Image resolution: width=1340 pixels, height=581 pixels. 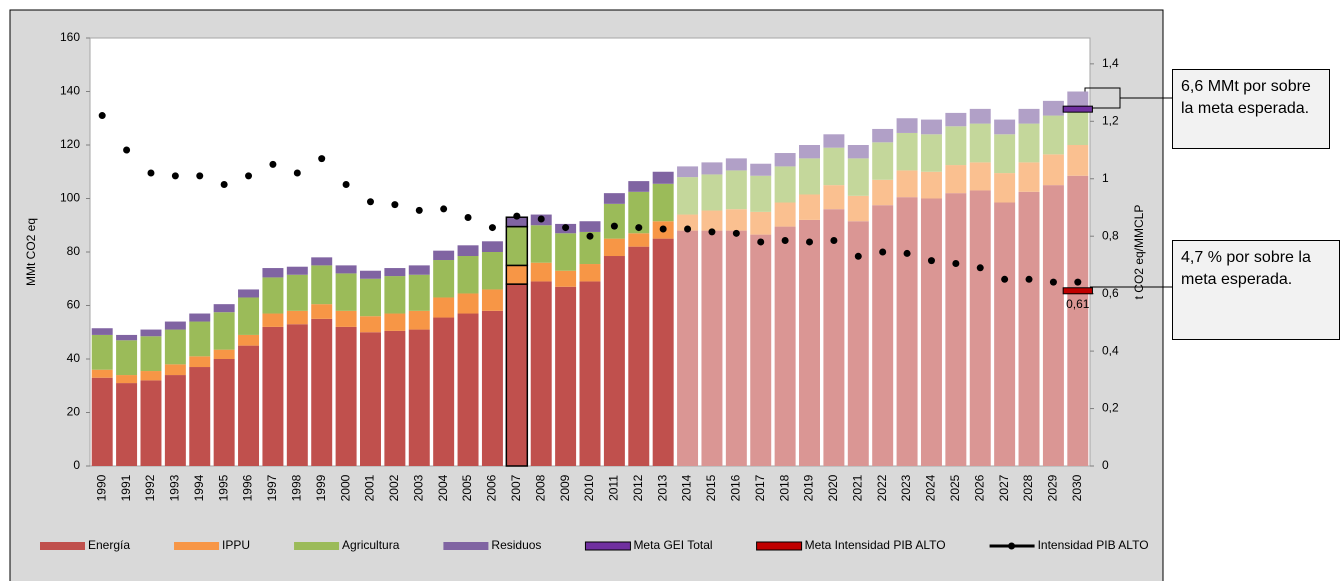 What do you see at coordinates (74, 358) in the screenshot?
I see `y-tick-label: 40` at bounding box center [74, 358].